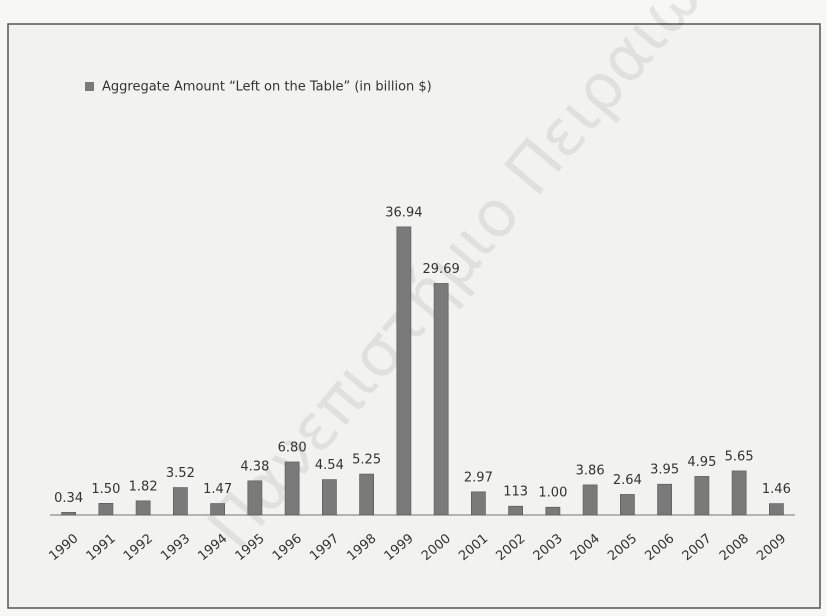 This screenshot has width=827, height=616. Describe the element at coordinates (701, 462) in the screenshot. I see `data-label: 4.95` at that location.